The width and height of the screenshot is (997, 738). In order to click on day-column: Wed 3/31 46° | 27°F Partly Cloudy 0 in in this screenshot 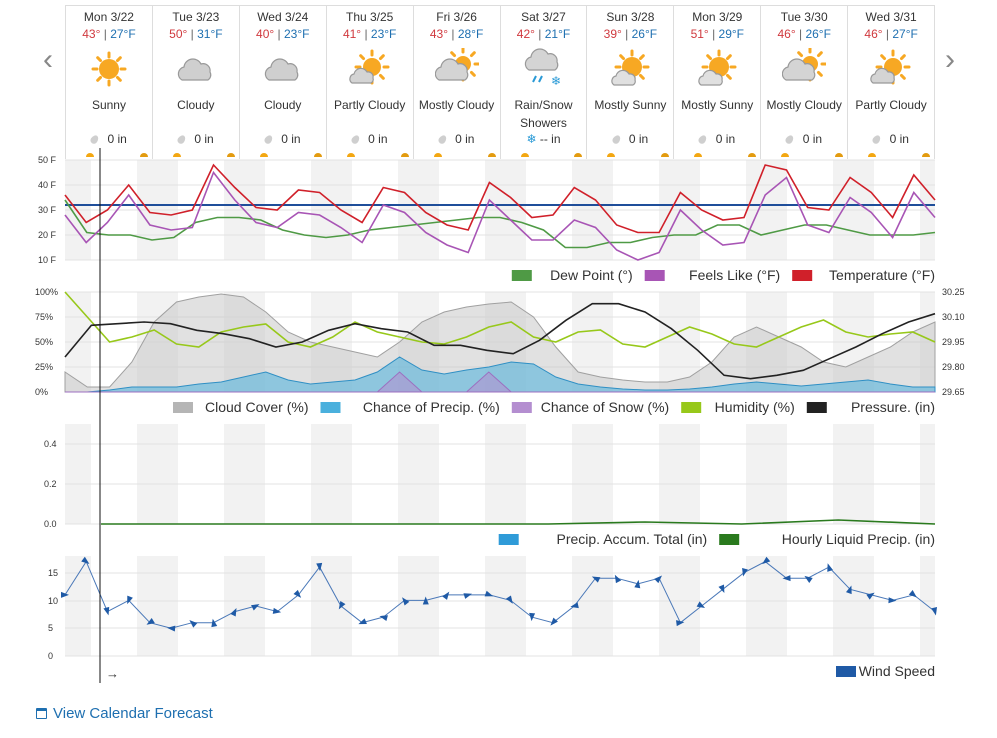, I will do `click(891, 82)`.